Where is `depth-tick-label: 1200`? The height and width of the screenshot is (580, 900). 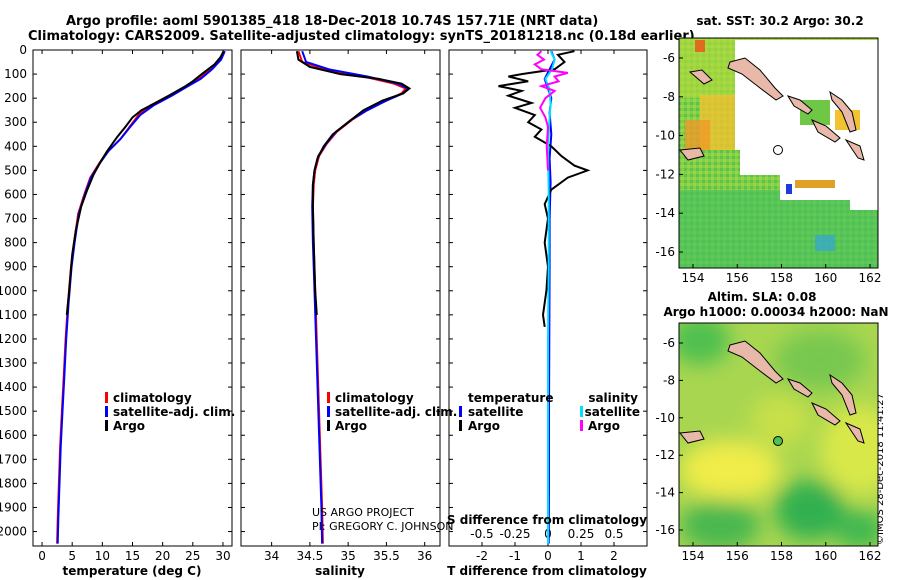 depth-tick-label: 1200 is located at coordinates (13, 339).